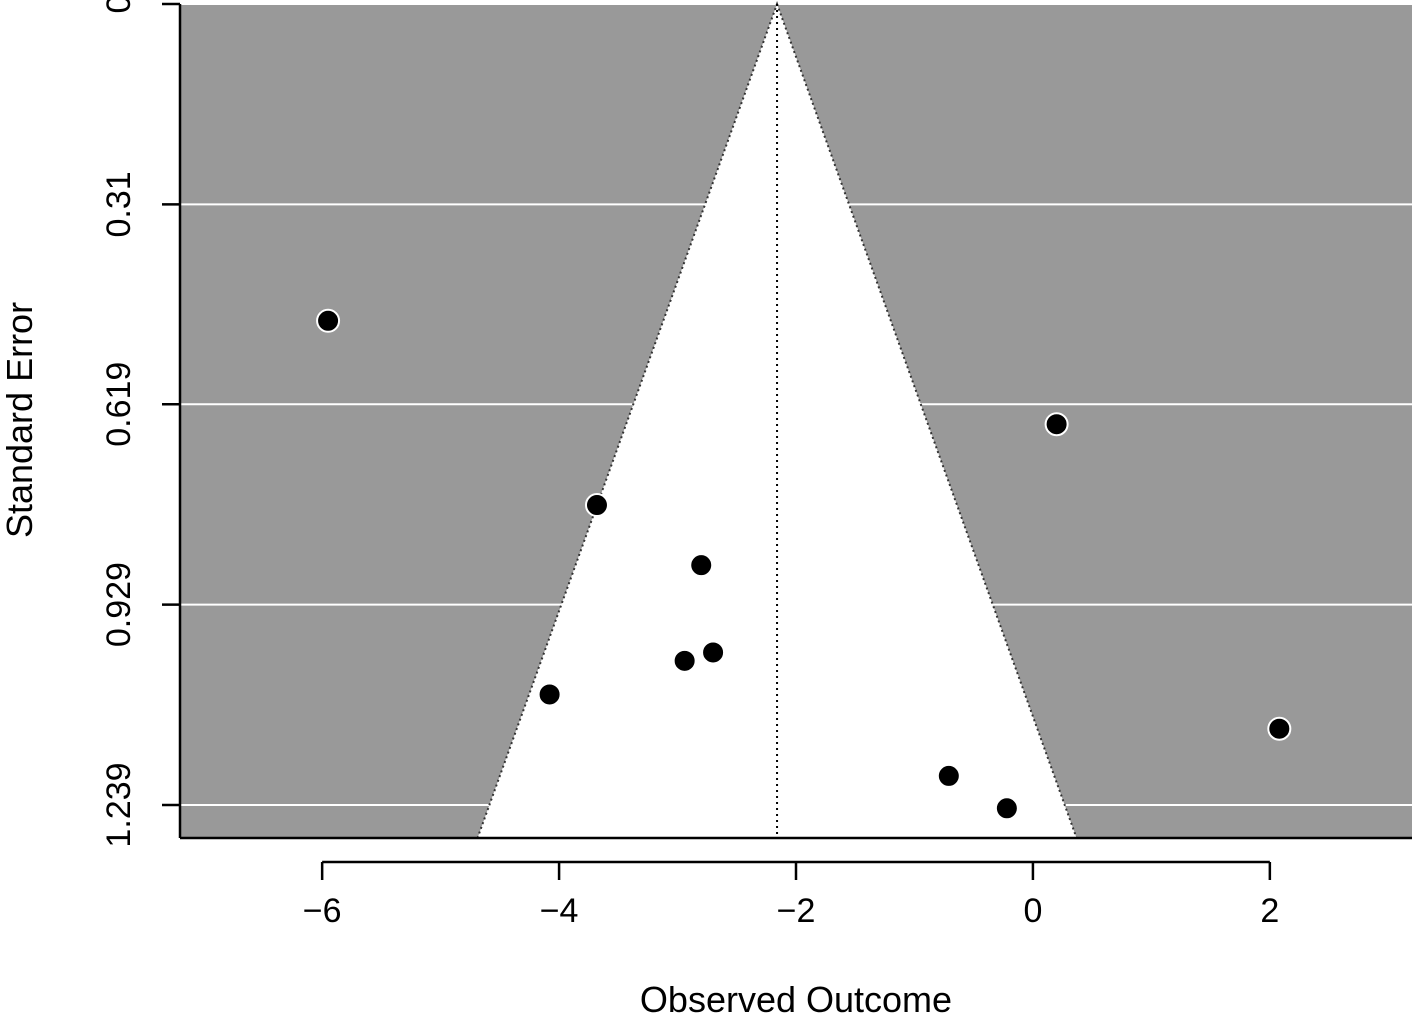 This screenshot has height=1018, width=1417. What do you see at coordinates (1032, 911) in the screenshot?
I see `x-tick-label-3: 0` at bounding box center [1032, 911].